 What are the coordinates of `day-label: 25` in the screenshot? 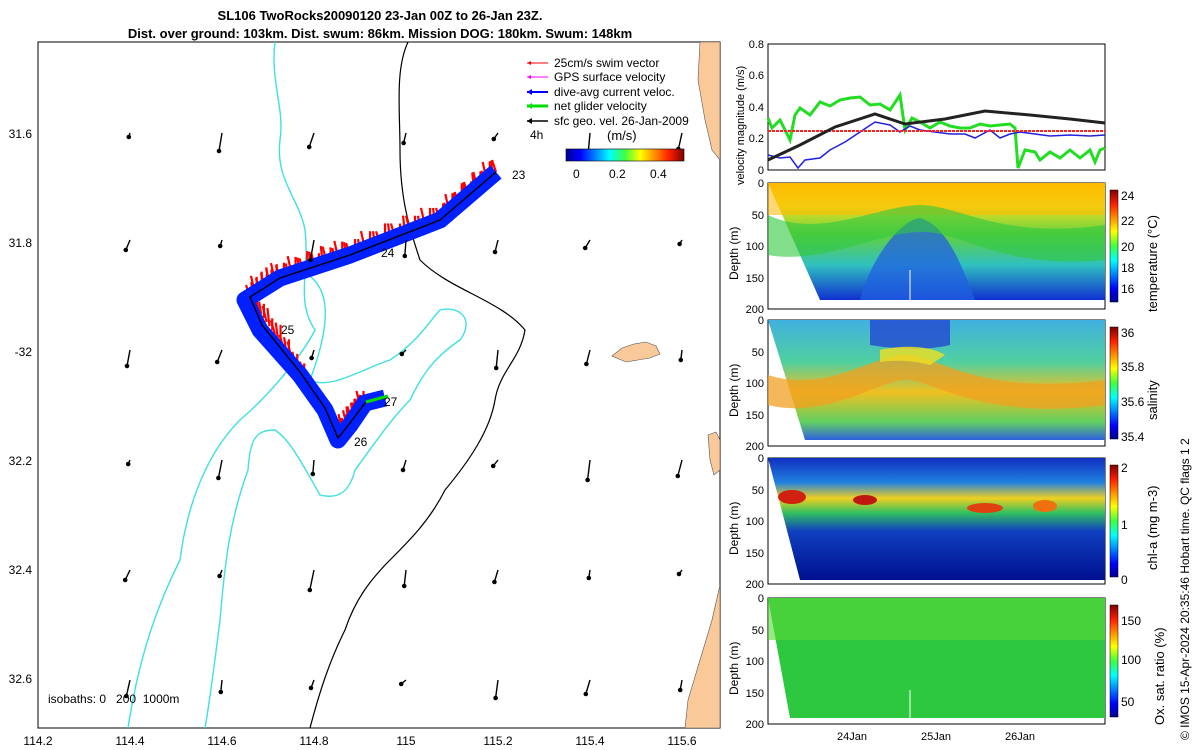 It's located at (288, 330).